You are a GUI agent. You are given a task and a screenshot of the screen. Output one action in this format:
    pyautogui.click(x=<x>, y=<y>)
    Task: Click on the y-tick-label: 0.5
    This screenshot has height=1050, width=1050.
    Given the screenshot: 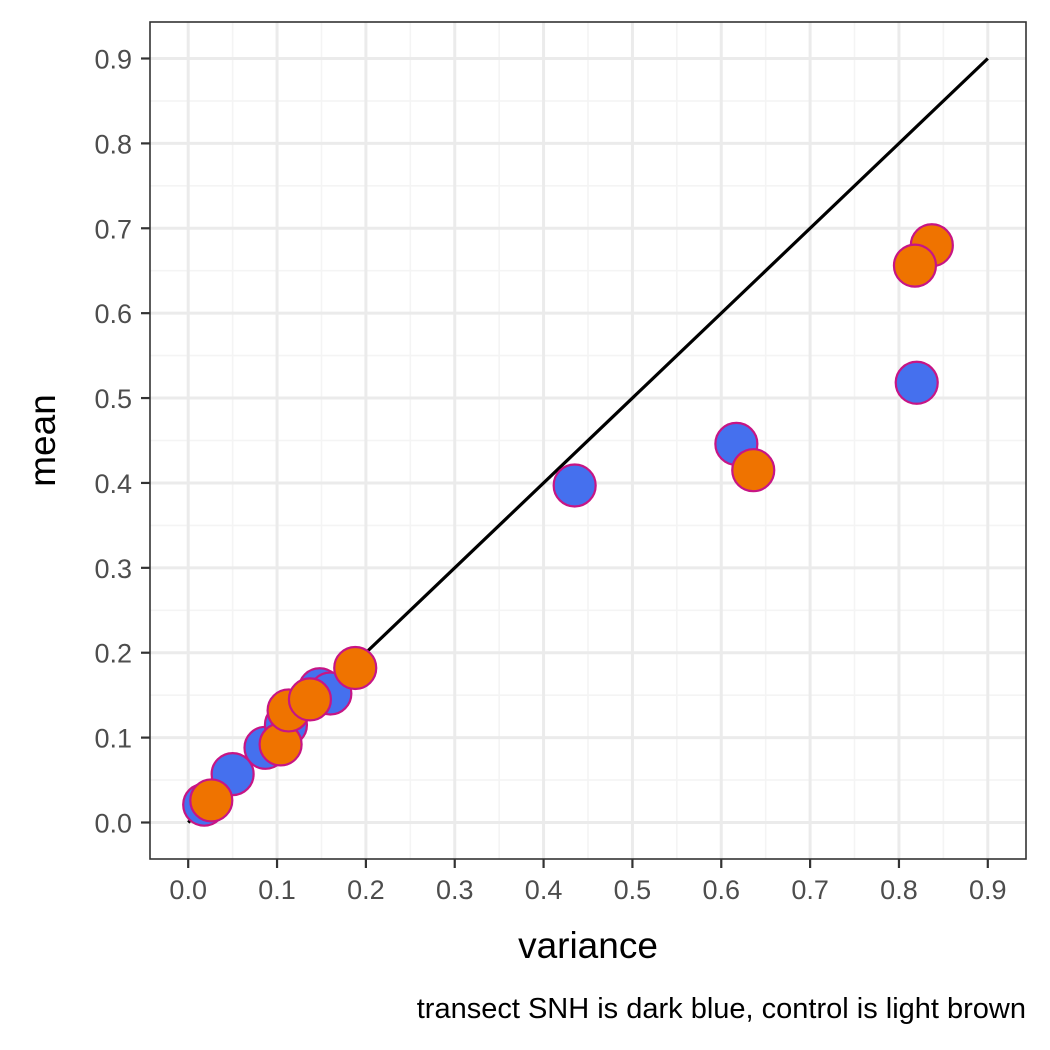 What is the action you would take?
    pyautogui.click(x=113, y=399)
    